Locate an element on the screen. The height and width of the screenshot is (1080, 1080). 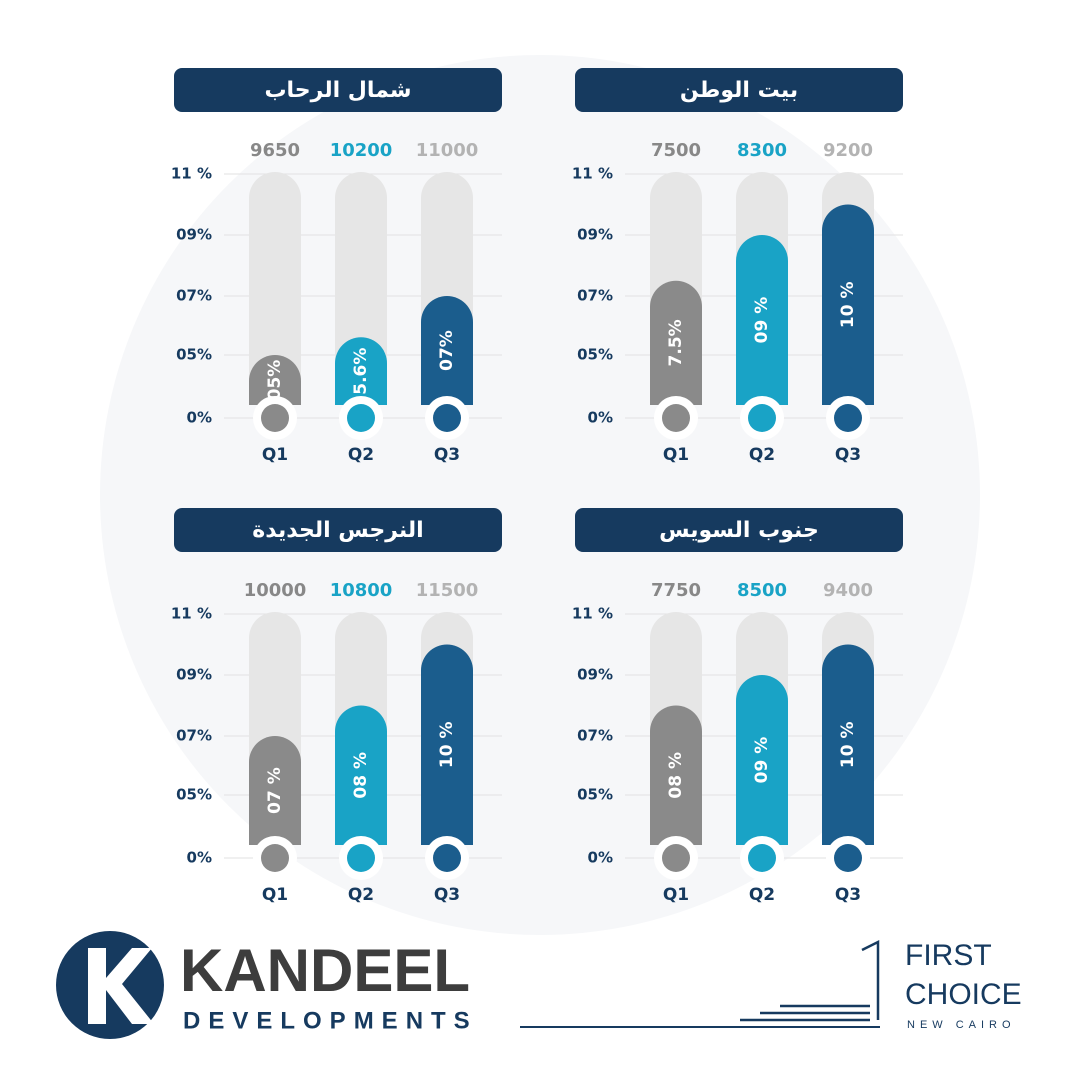
price-label: 10000 is located at coordinates (275, 590).